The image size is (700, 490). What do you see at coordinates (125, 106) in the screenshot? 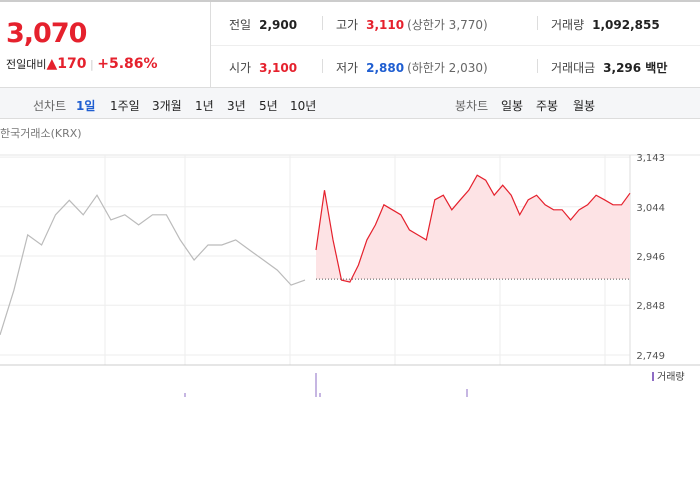
I see `tab: 1주일` at bounding box center [125, 106].